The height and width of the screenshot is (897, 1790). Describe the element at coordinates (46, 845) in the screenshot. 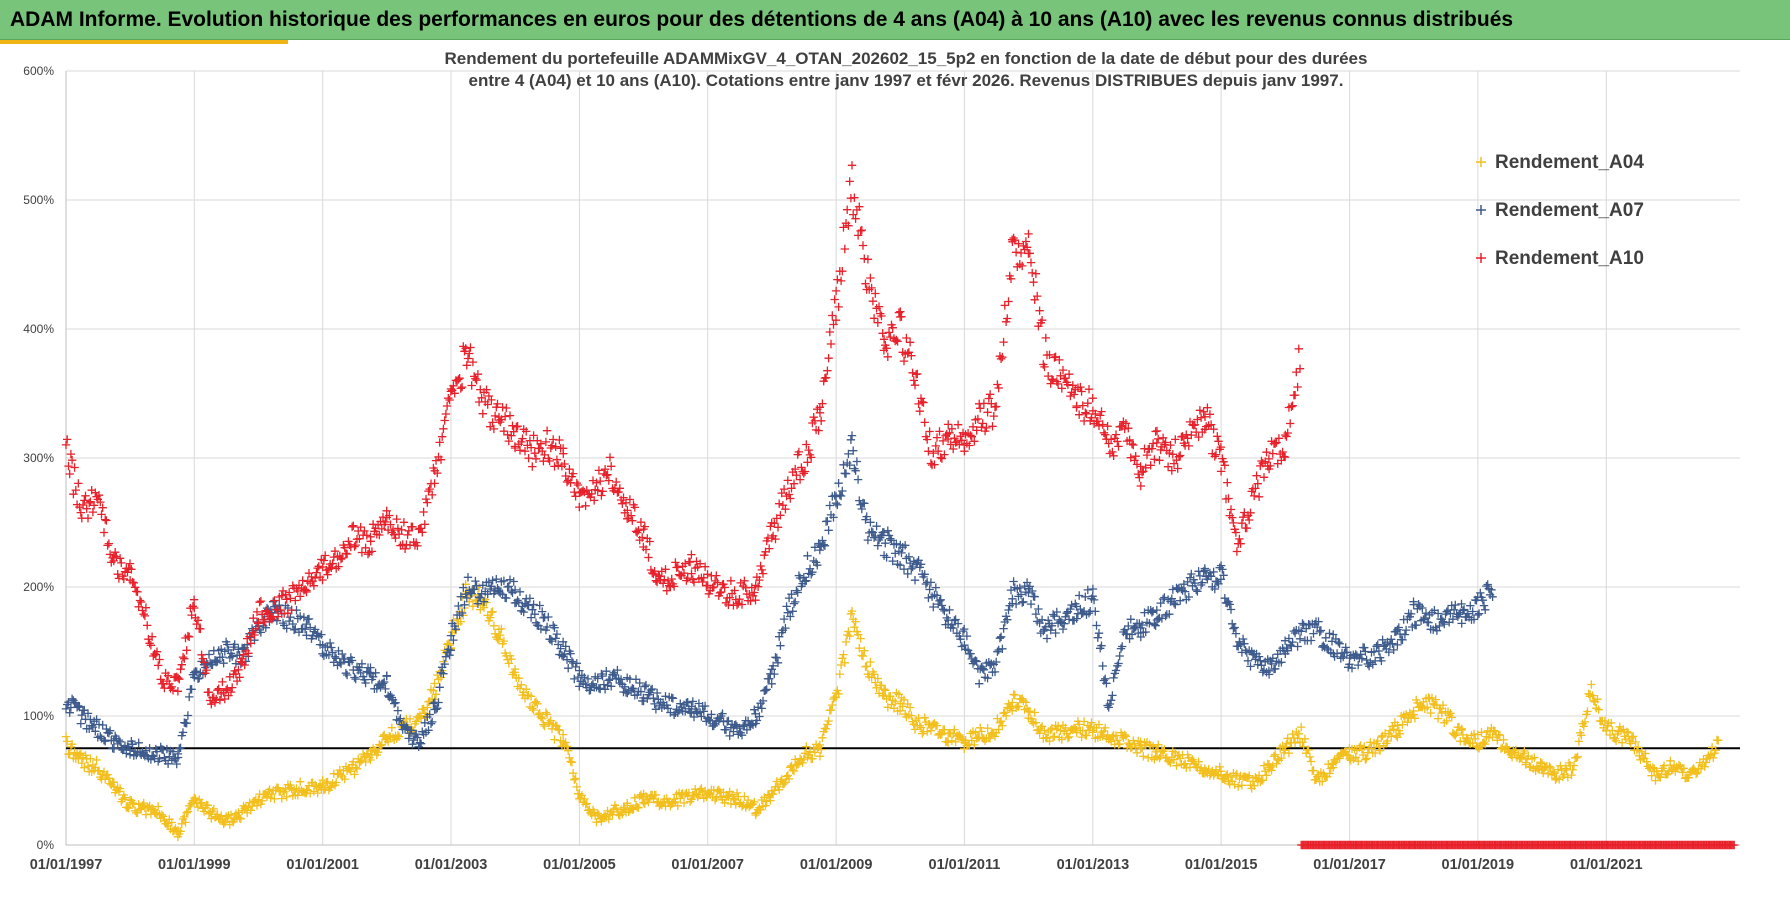

I see `y-tick-label: 0%` at that location.